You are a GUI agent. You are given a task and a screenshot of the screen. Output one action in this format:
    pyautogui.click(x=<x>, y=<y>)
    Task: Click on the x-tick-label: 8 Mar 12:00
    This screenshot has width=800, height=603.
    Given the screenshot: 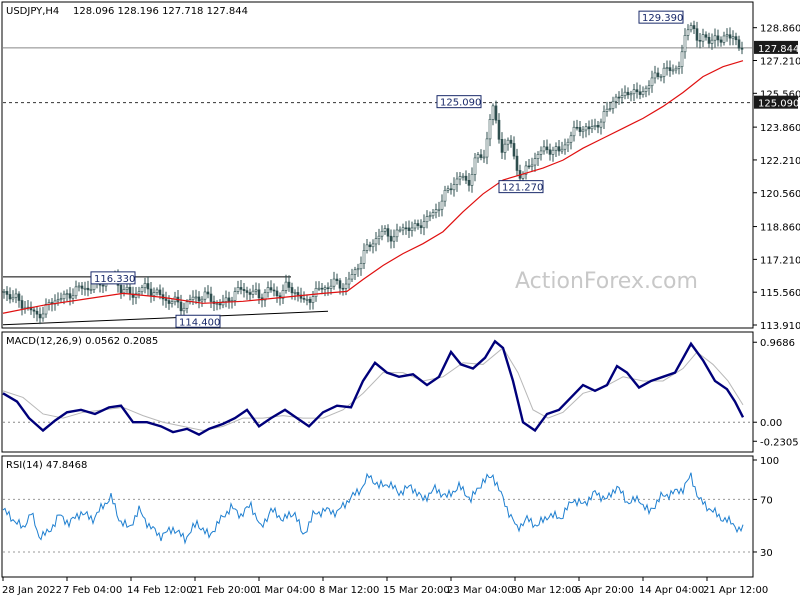 What is the action you would take?
    pyautogui.click(x=349, y=590)
    